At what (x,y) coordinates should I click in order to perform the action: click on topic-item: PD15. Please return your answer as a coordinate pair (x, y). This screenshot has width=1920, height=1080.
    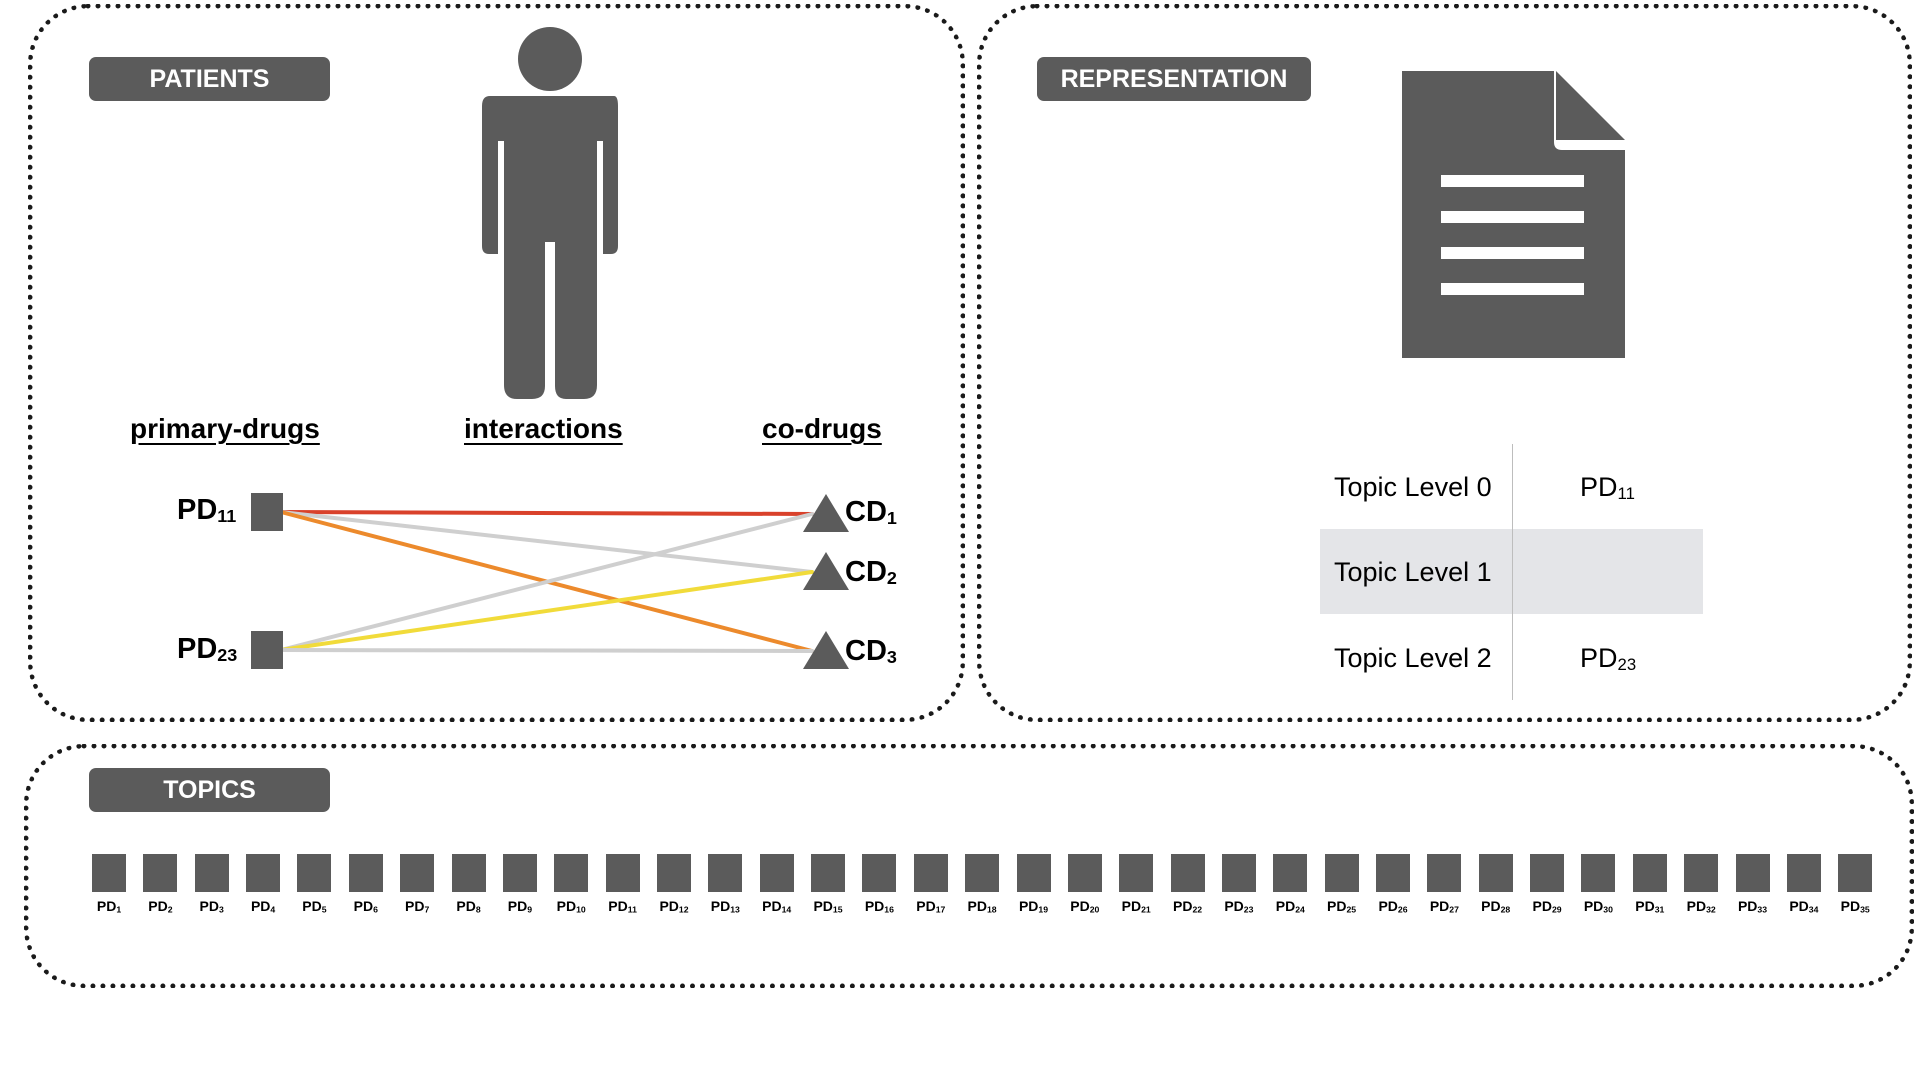
    Looking at the image, I should click on (828, 884).